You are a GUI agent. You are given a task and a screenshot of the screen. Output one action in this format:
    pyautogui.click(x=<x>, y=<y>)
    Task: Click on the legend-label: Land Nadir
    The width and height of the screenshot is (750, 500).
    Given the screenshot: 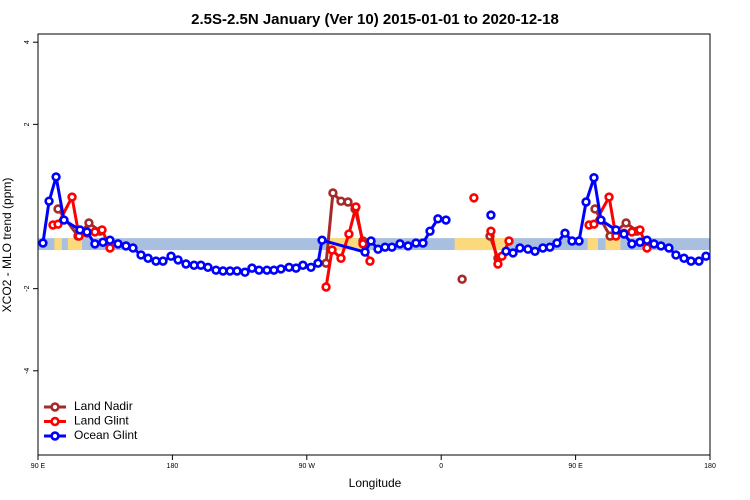 What is the action you would take?
    pyautogui.click(x=103, y=406)
    